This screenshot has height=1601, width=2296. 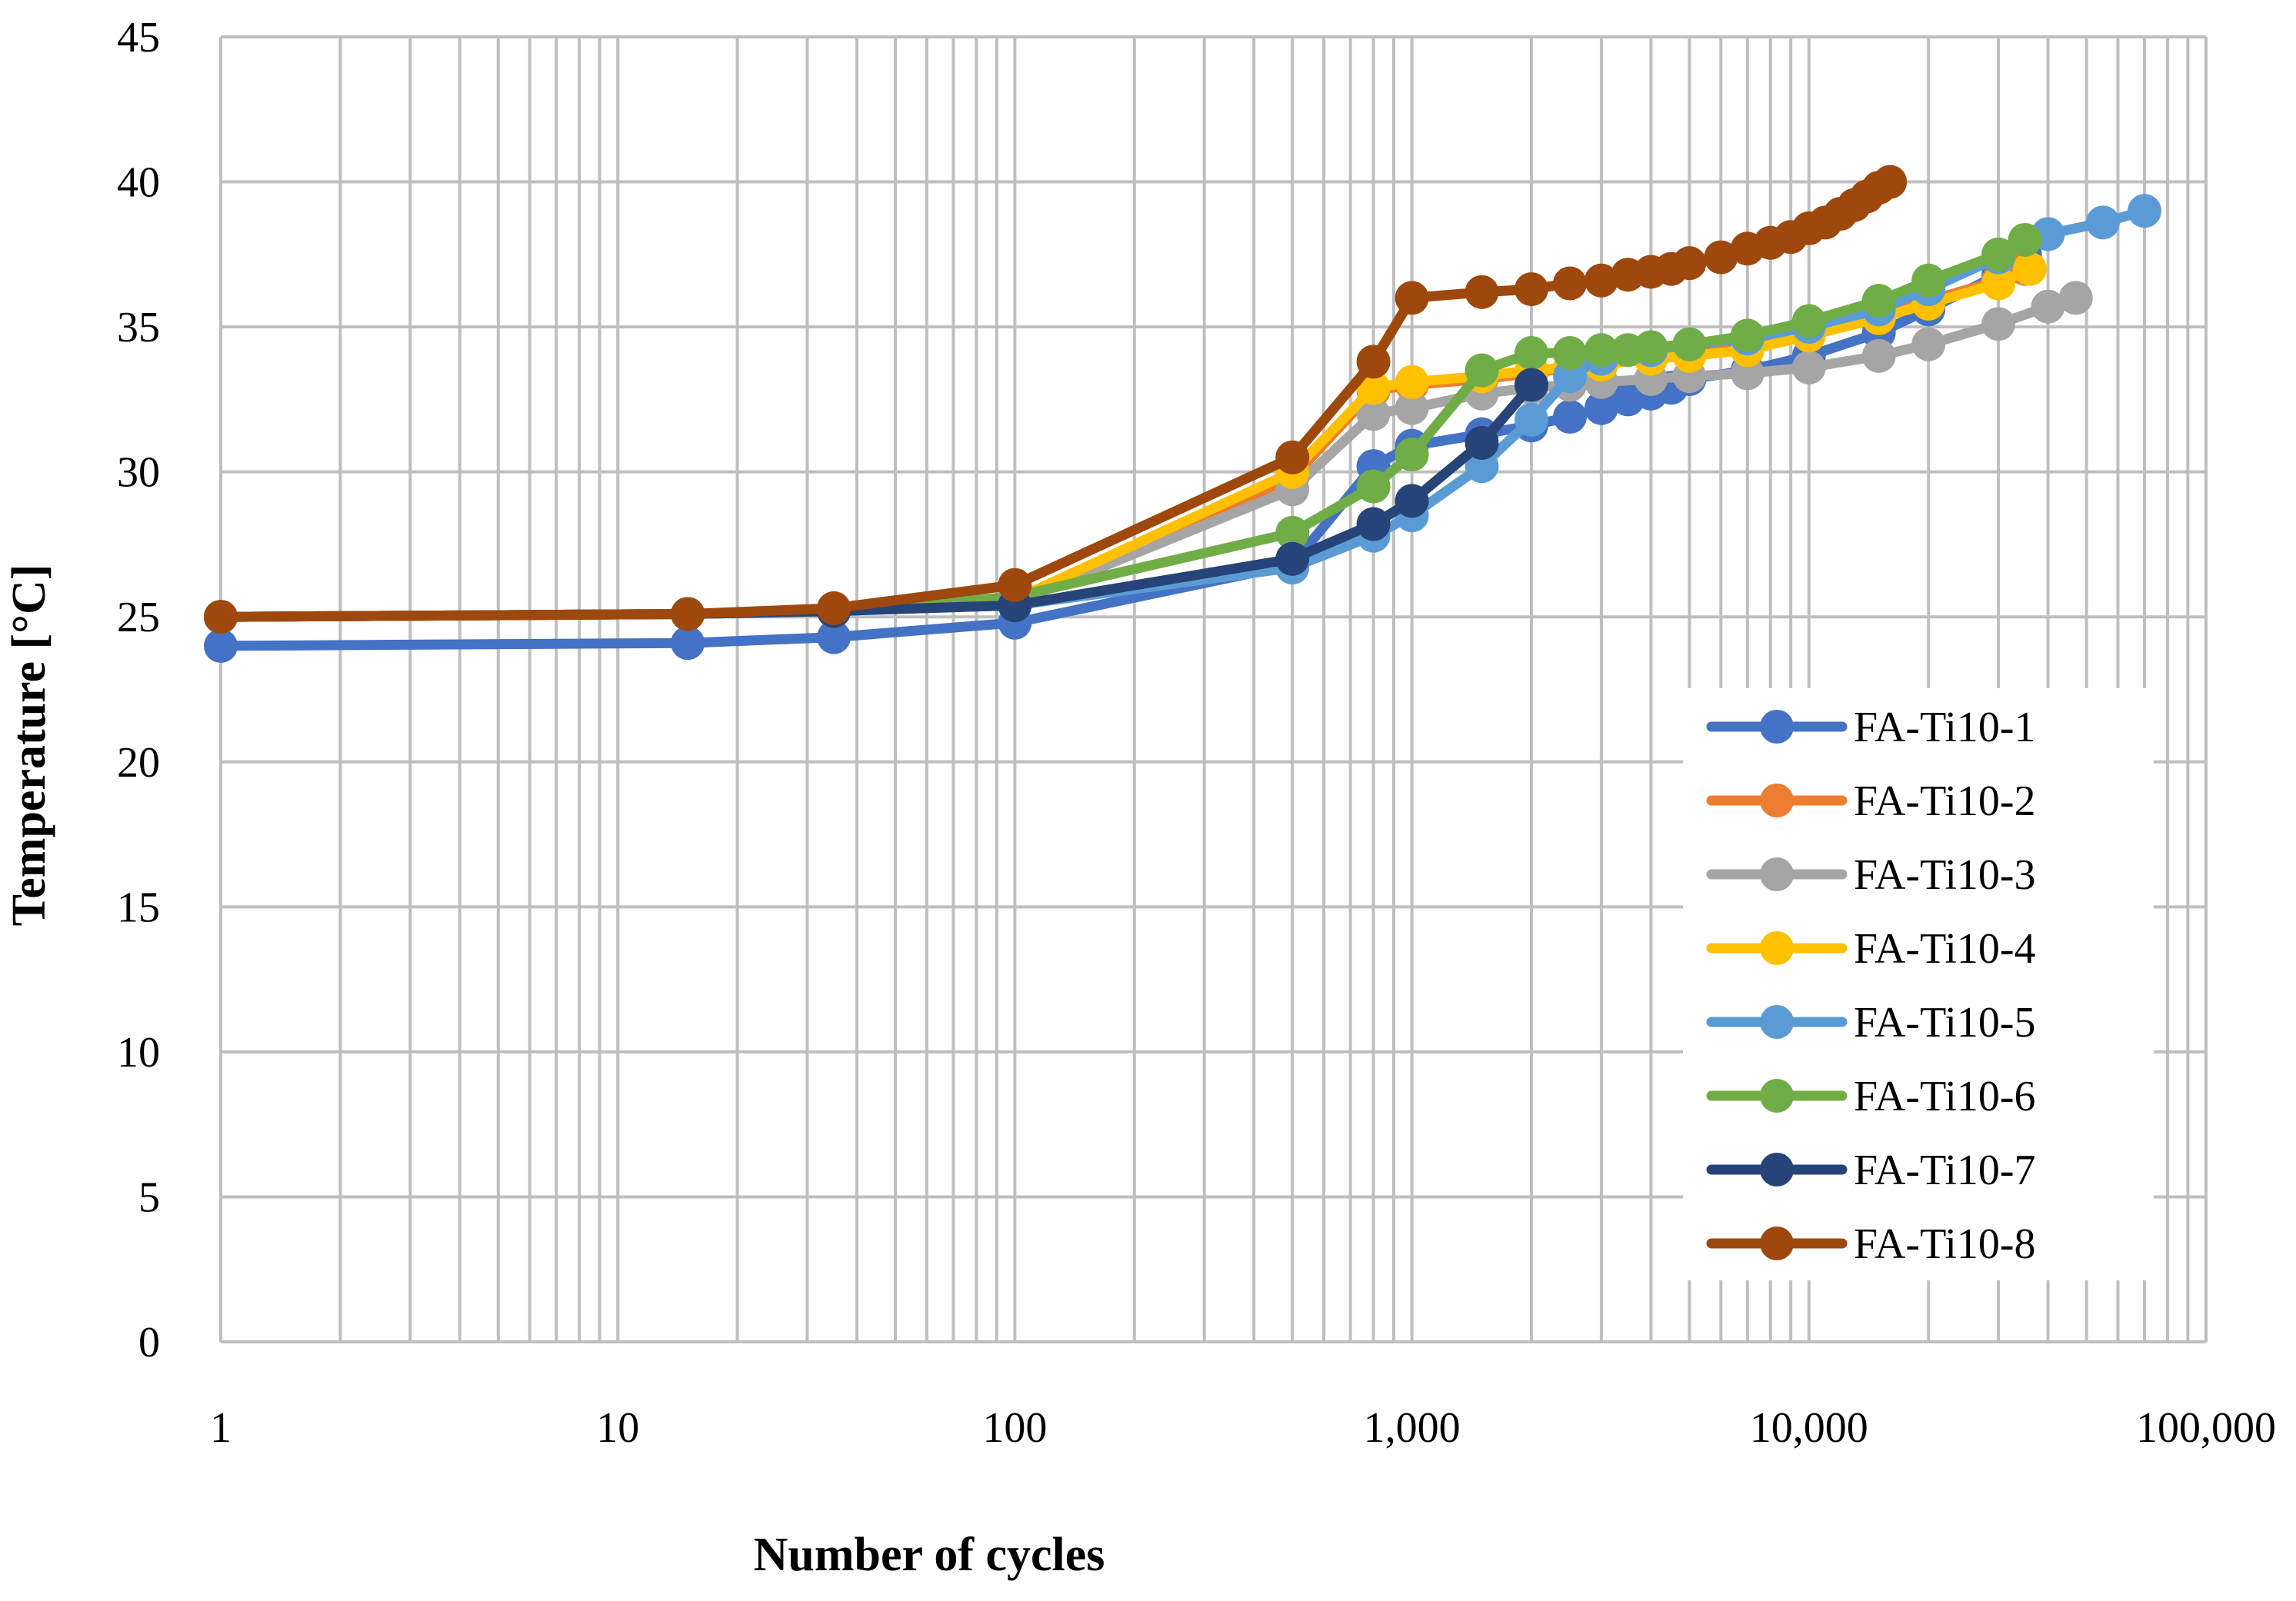 What do you see at coordinates (876, 501) in the screenshot?
I see `series-line` at bounding box center [876, 501].